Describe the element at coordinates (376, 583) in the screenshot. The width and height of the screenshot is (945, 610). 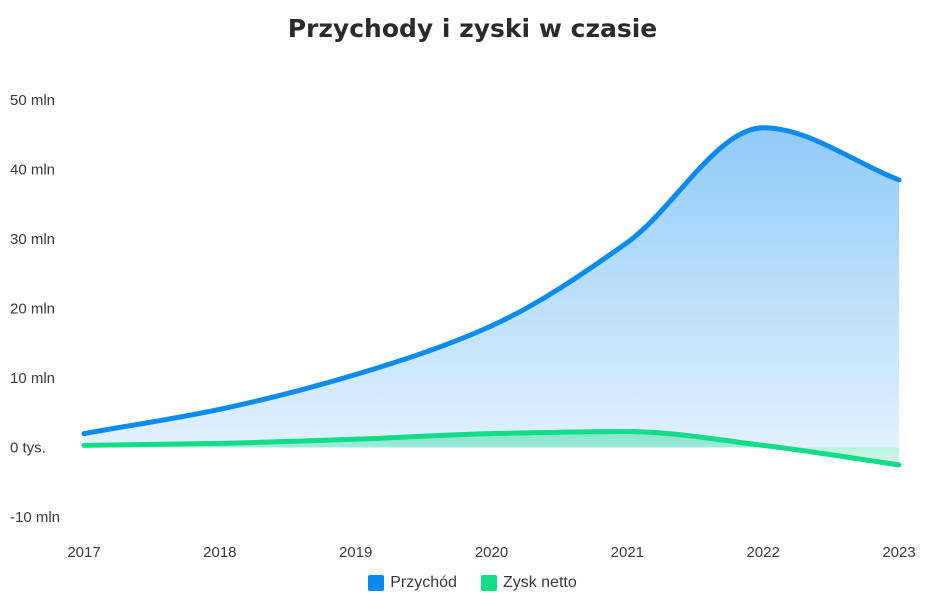
I see `legend-swatch-revenue` at that location.